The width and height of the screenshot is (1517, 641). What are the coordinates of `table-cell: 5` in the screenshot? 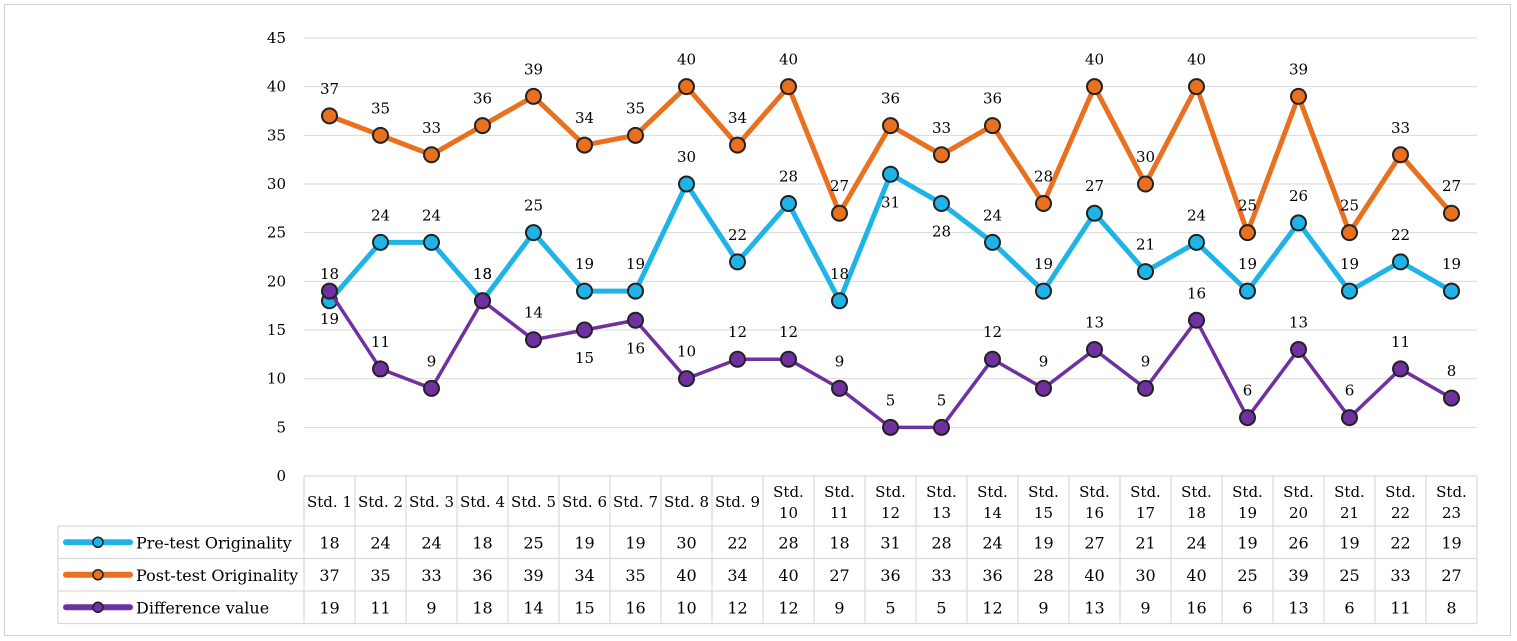 It's located at (890, 607).